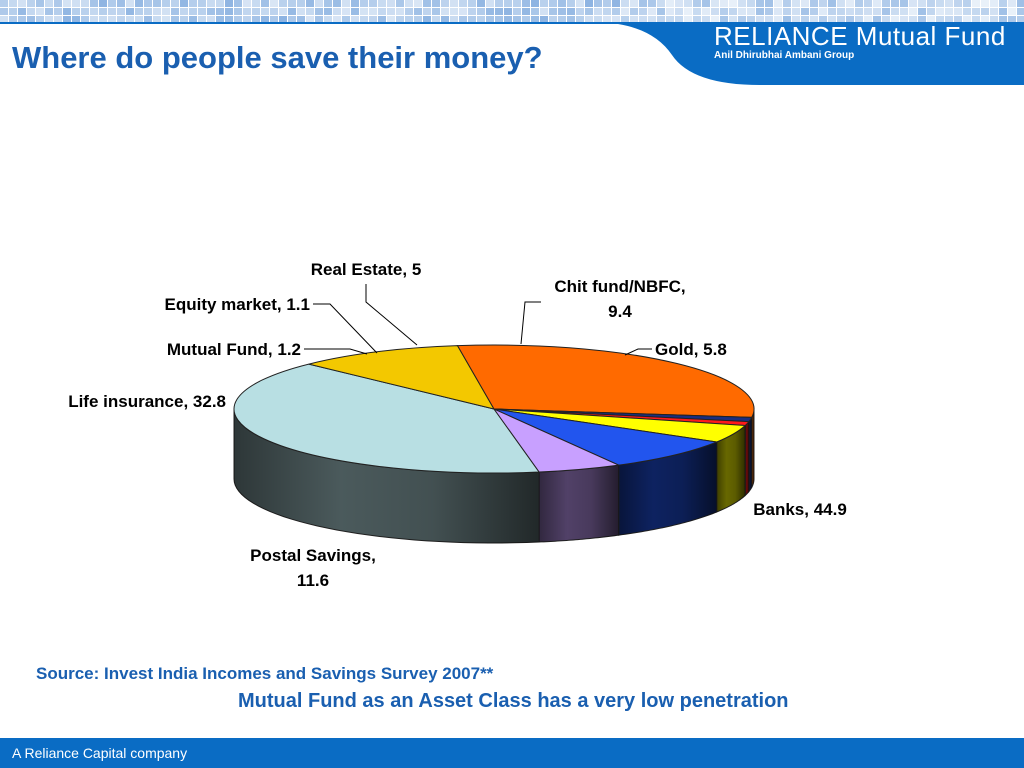 The height and width of the screenshot is (768, 1024). Describe the element at coordinates (667, 489) in the screenshot. I see `pie-side-shade-chit-fund-nbfc` at that location.